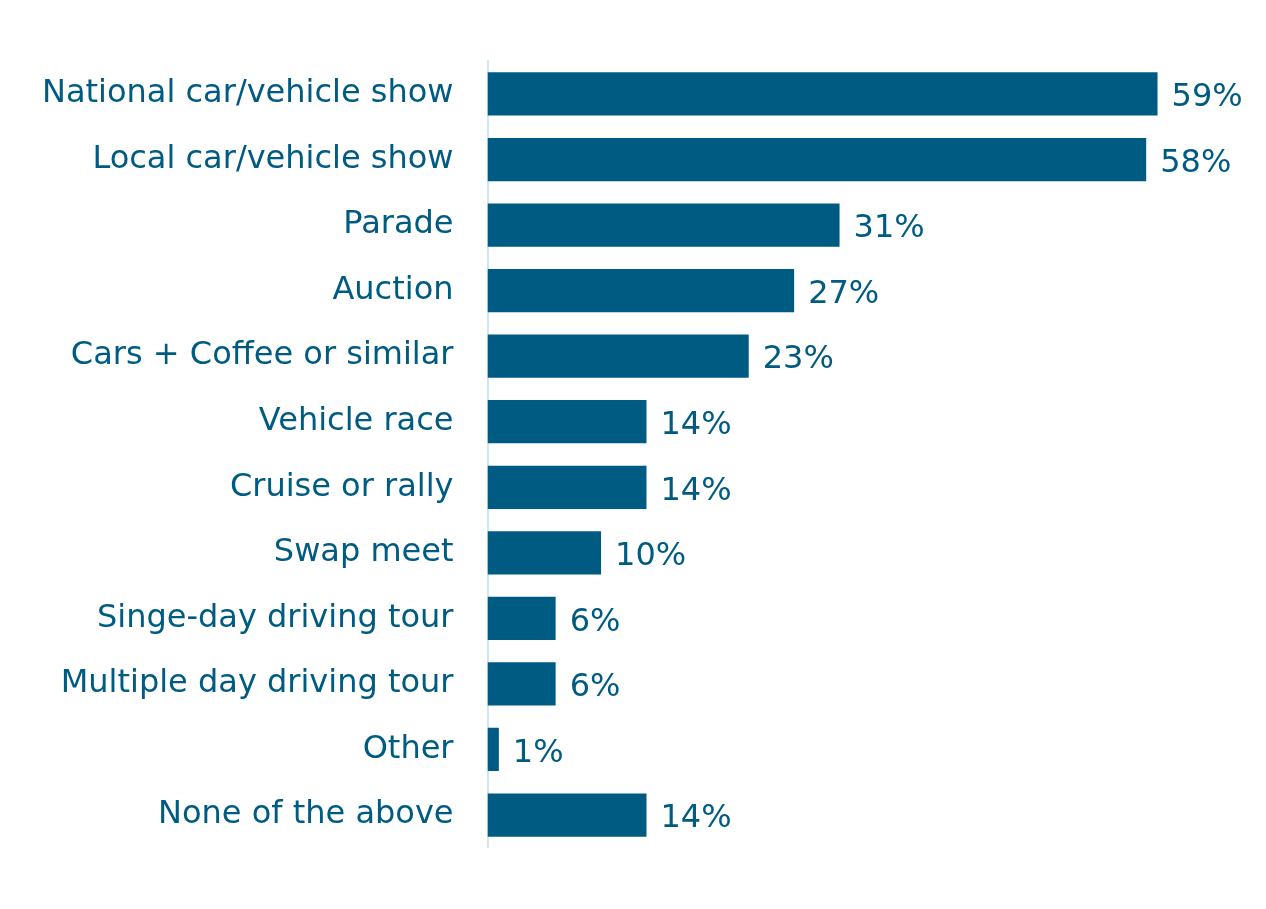 The image size is (1266, 909). What do you see at coordinates (889, 226) in the screenshot?
I see `data-label: 31%` at bounding box center [889, 226].